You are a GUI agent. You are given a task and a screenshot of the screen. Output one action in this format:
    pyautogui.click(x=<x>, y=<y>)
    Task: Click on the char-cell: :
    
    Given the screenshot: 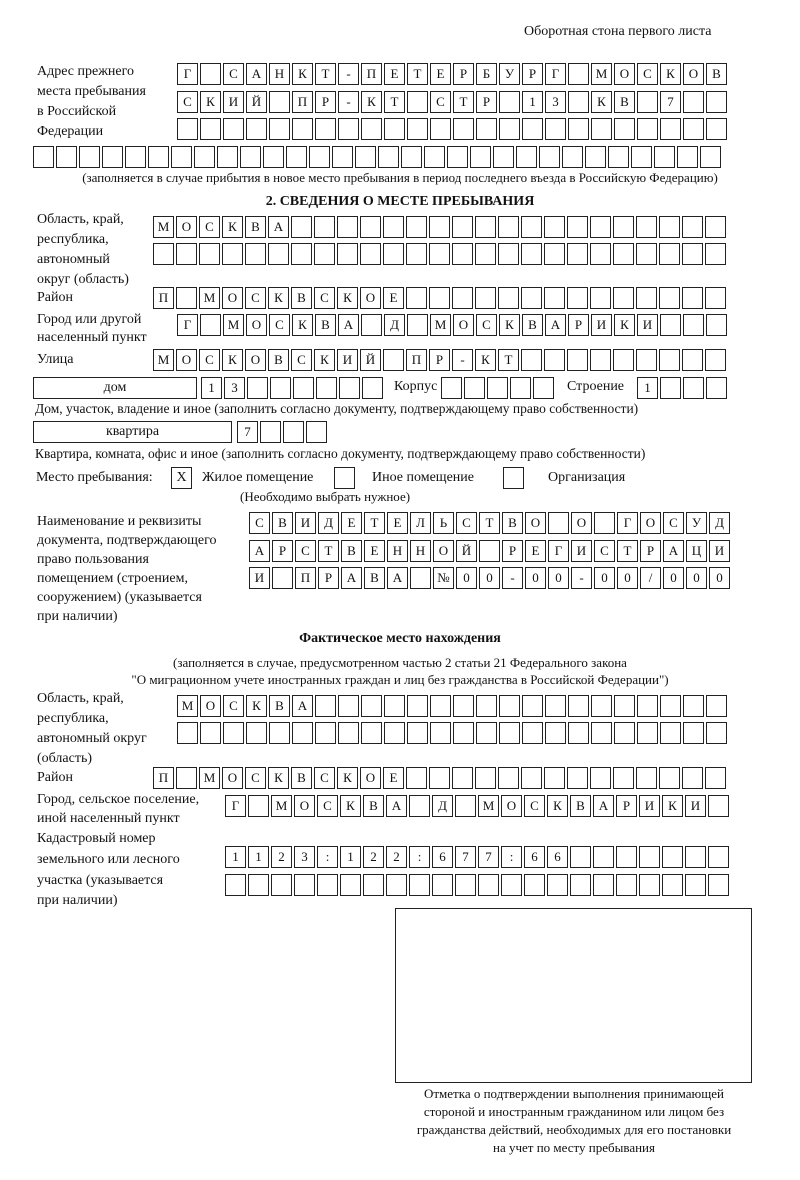 What is the action you would take?
    pyautogui.click(x=511, y=857)
    